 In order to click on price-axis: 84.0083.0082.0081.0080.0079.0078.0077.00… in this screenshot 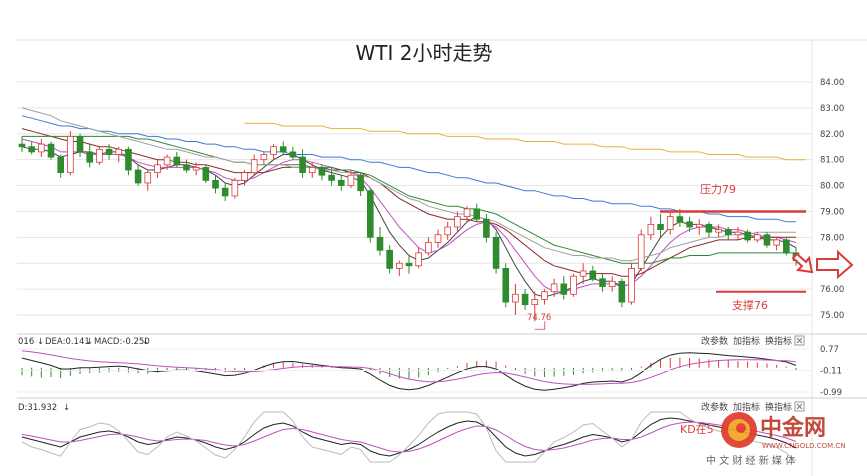, I will do `click(832, 199)`.